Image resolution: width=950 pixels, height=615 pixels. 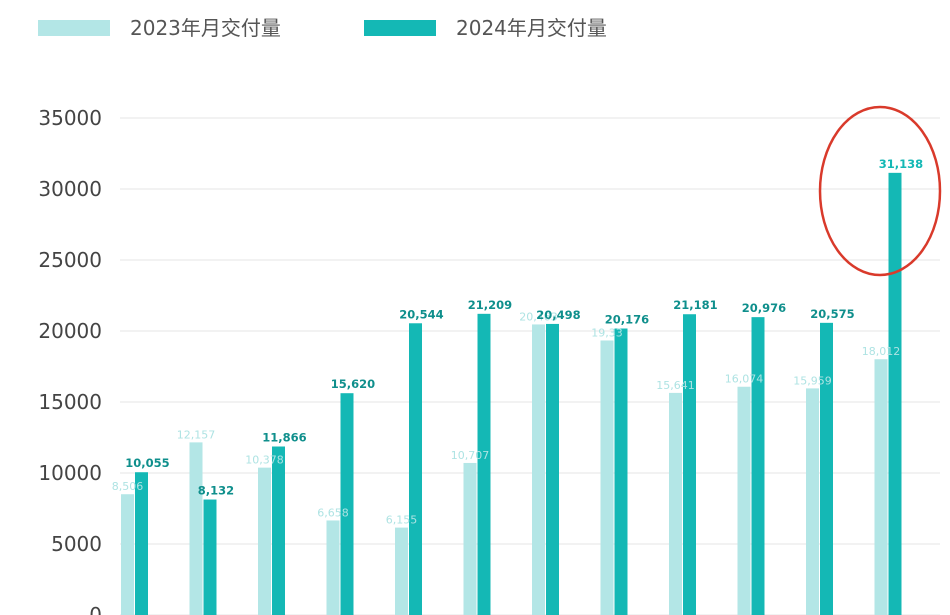 I want to click on data-label-2024: 15,620, so click(x=353, y=384).